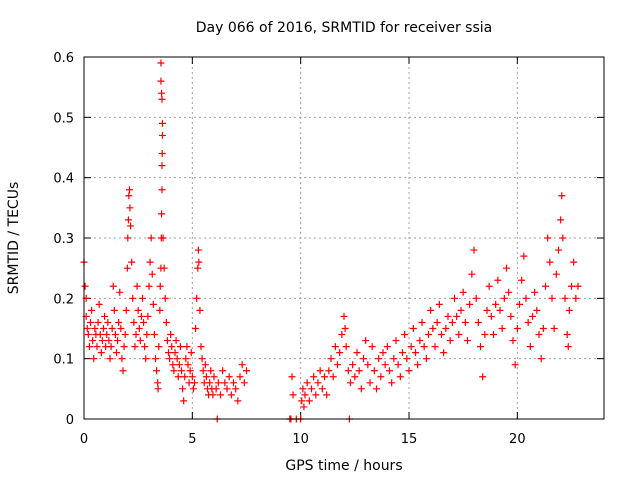 The height and width of the screenshot is (480, 640). What do you see at coordinates (63, 360) in the screenshot?
I see `y-tick-label: 0.1` at bounding box center [63, 360].